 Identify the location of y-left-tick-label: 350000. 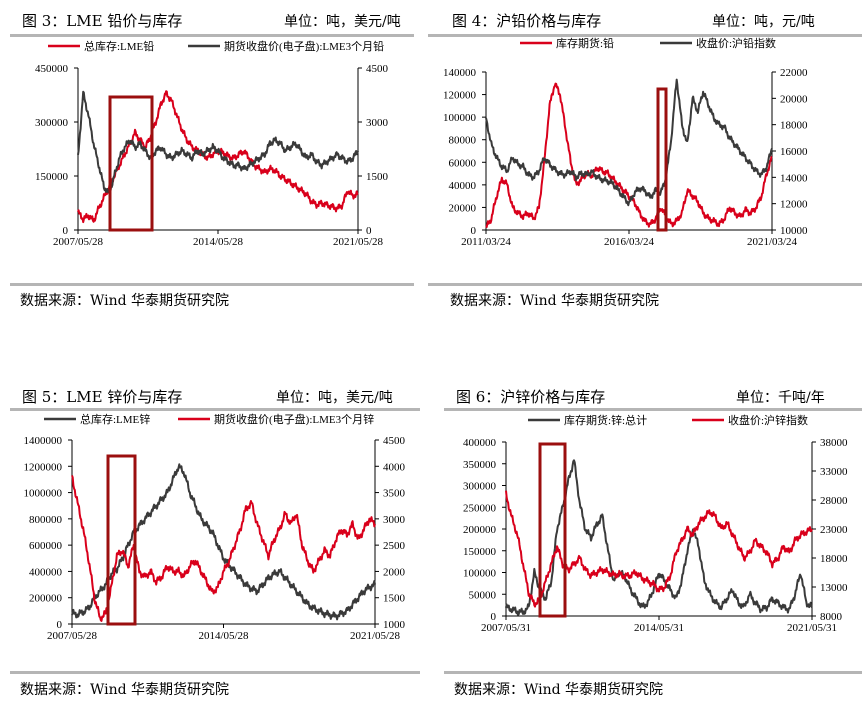
(480, 465).